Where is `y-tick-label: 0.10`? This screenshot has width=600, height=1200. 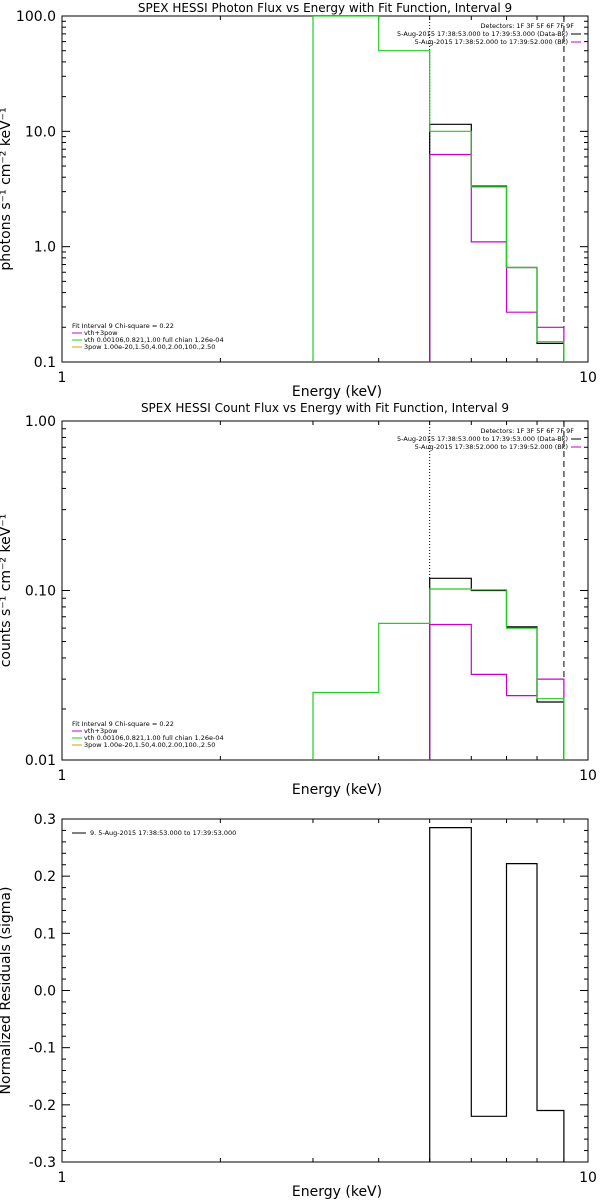 y-tick-label: 0.10 is located at coordinates (40, 592).